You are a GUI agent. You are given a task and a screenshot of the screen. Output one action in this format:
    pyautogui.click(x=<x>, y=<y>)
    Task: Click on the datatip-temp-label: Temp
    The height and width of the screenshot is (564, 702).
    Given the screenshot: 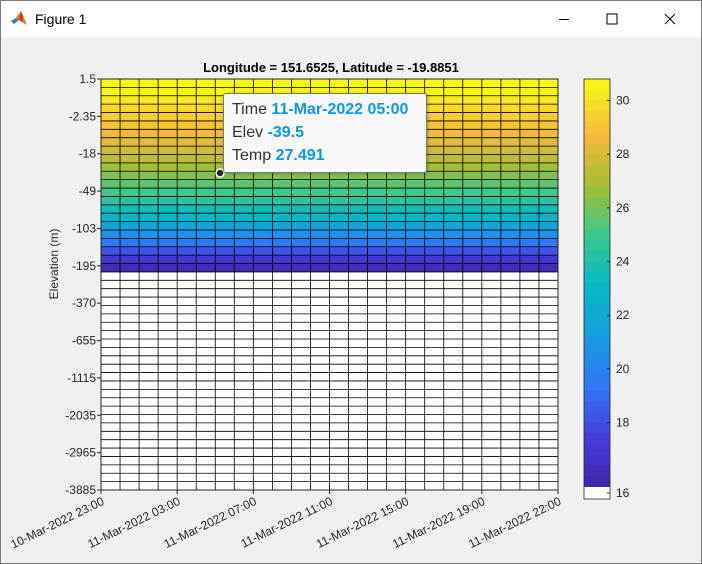 What is the action you would take?
    pyautogui.click(x=252, y=155)
    